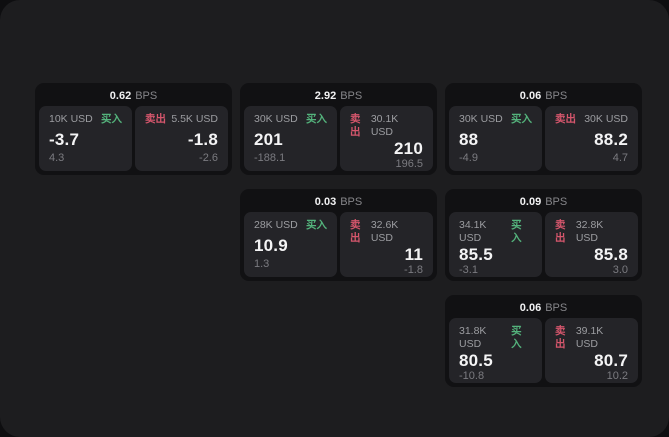 The width and height of the screenshot is (669, 437). What do you see at coordinates (71, 119) in the screenshot?
I see `buy-amount: 10K USD` at bounding box center [71, 119].